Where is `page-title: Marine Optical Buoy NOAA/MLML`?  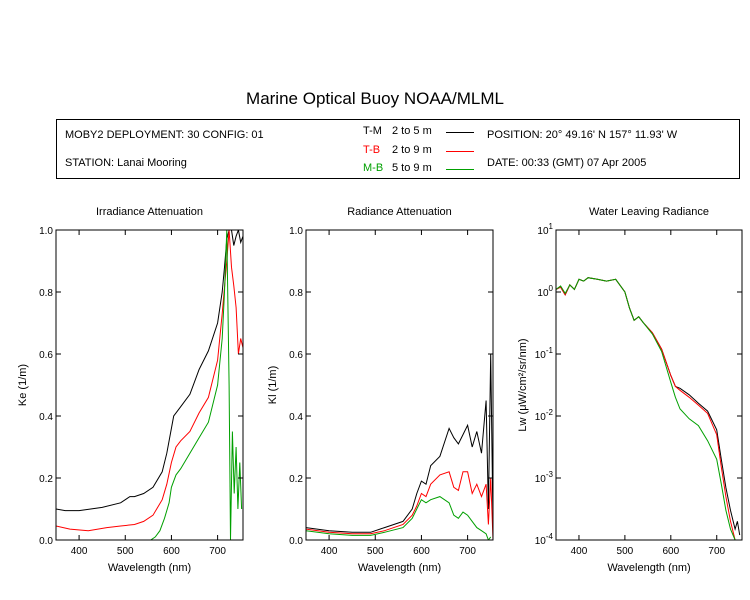 page-title: Marine Optical Buoy NOAA/MLML is located at coordinates (375, 98).